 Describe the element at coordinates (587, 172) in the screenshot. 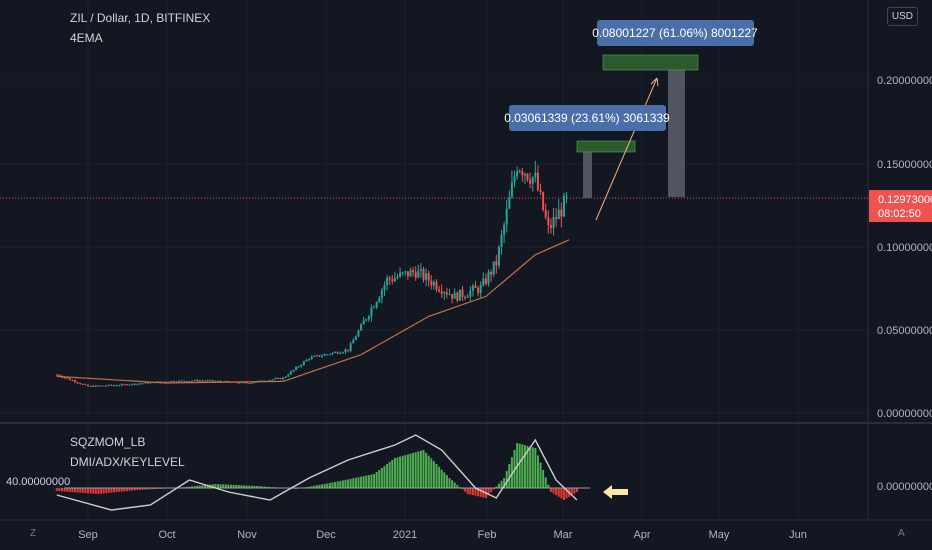

I see `measure-bar-small` at that location.